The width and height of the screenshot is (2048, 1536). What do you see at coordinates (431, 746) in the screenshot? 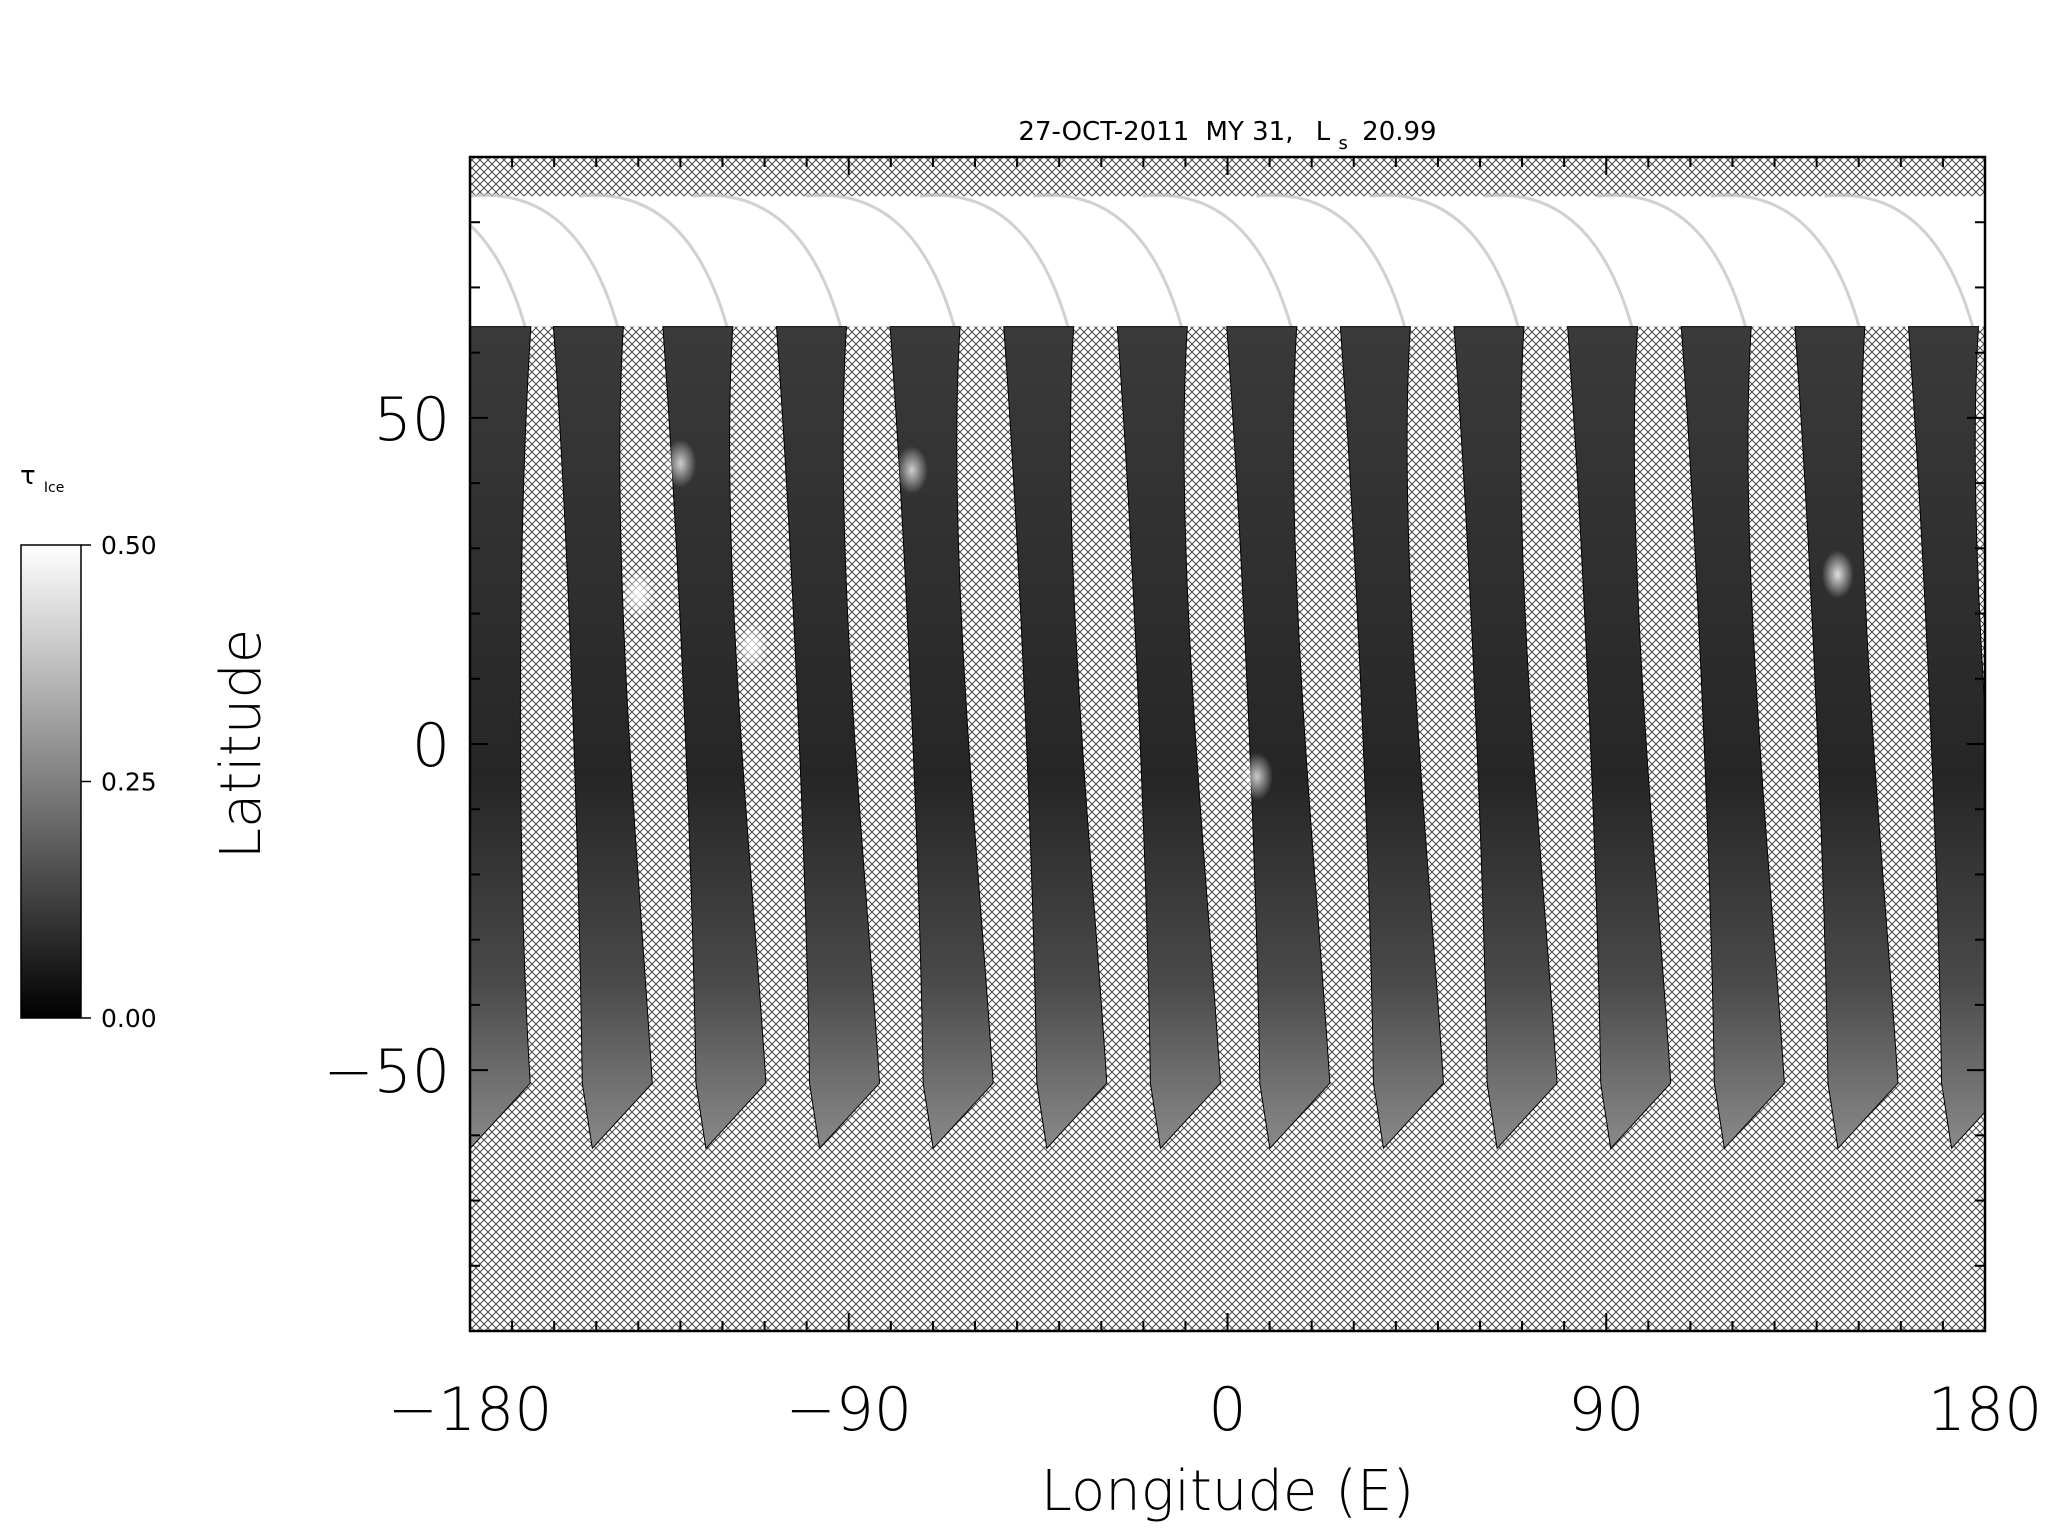
I see `y-tick-label: 0` at bounding box center [431, 746].